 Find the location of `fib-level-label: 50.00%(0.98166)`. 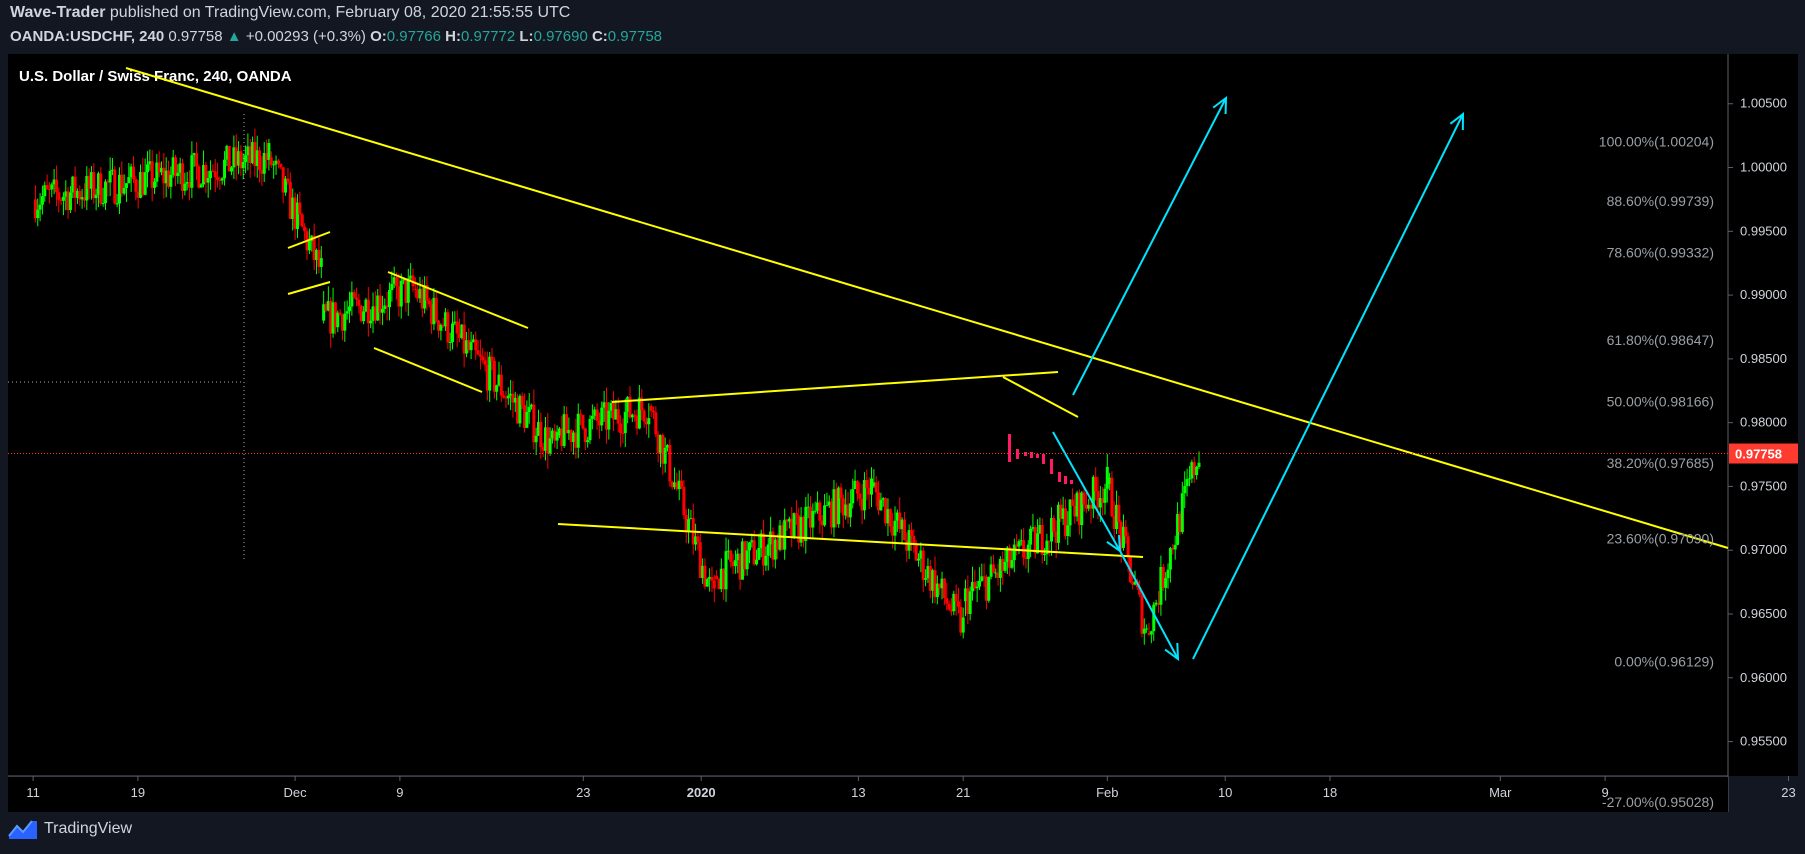

fib-level-label: 50.00%(0.98166) is located at coordinates (1660, 401).